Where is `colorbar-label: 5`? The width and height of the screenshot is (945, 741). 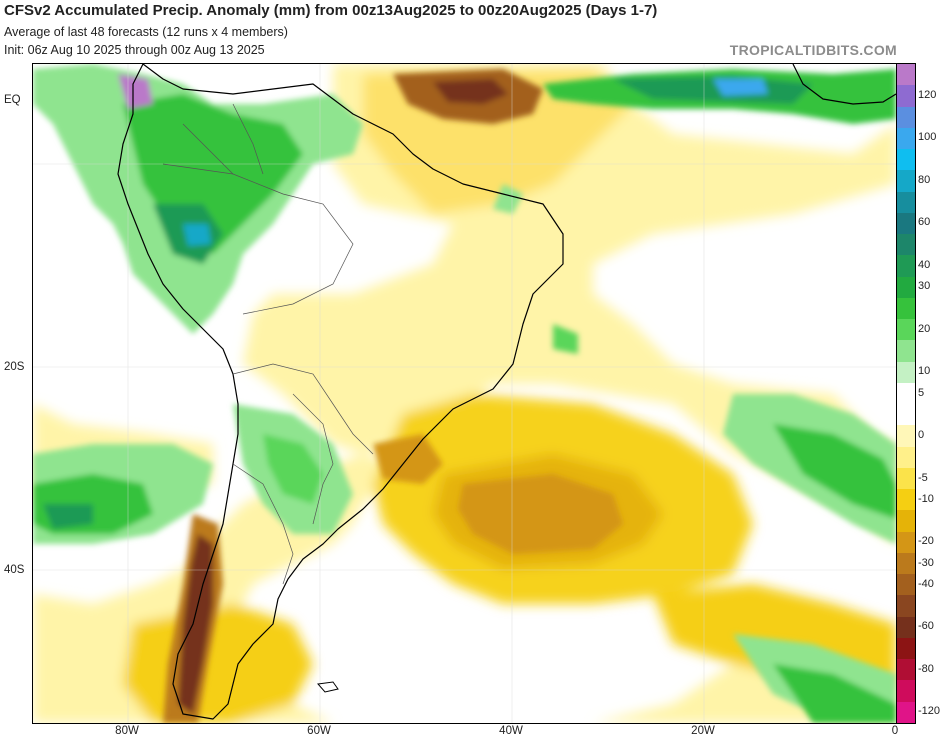 colorbar-label: 5 is located at coordinates (921, 392).